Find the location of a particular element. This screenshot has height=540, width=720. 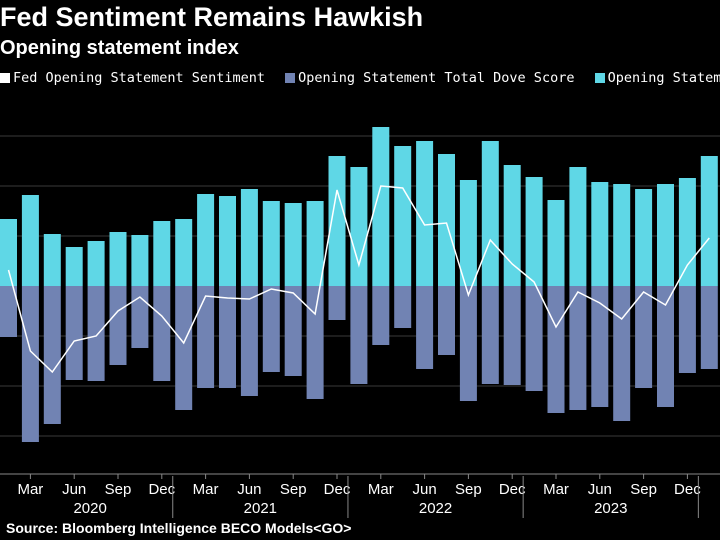

legend-swatch-hawk is located at coordinates (599, 78).